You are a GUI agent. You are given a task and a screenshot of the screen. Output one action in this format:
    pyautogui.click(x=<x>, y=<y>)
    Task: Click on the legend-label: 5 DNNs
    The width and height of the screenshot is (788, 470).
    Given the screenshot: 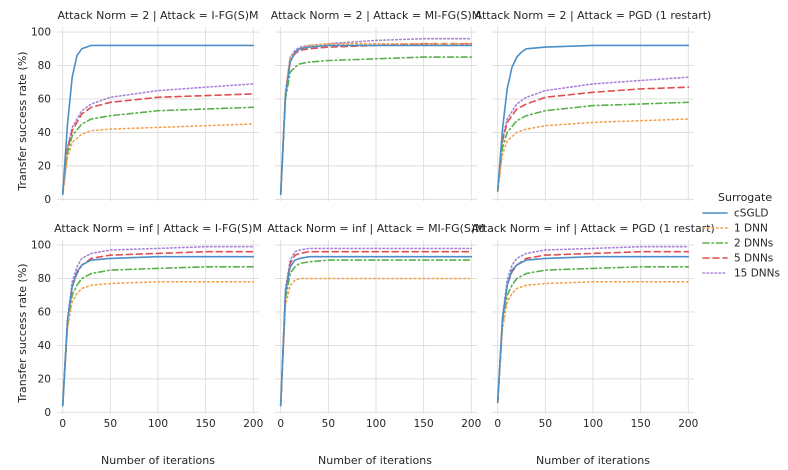 What is the action you would take?
    pyautogui.click(x=753, y=259)
    